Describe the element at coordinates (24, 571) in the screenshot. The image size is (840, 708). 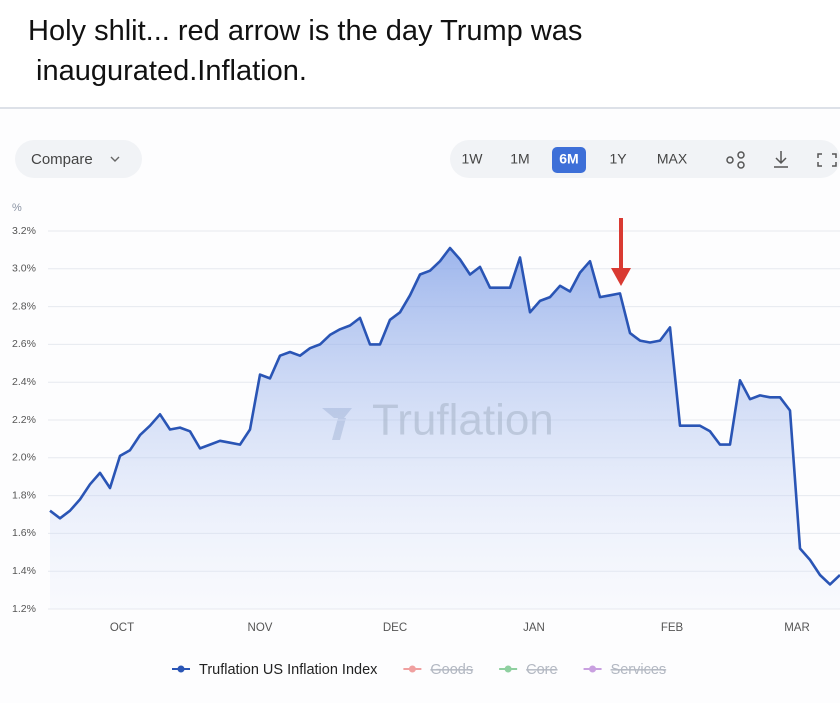
I see `y-tick-label: 1.4%` at that location.